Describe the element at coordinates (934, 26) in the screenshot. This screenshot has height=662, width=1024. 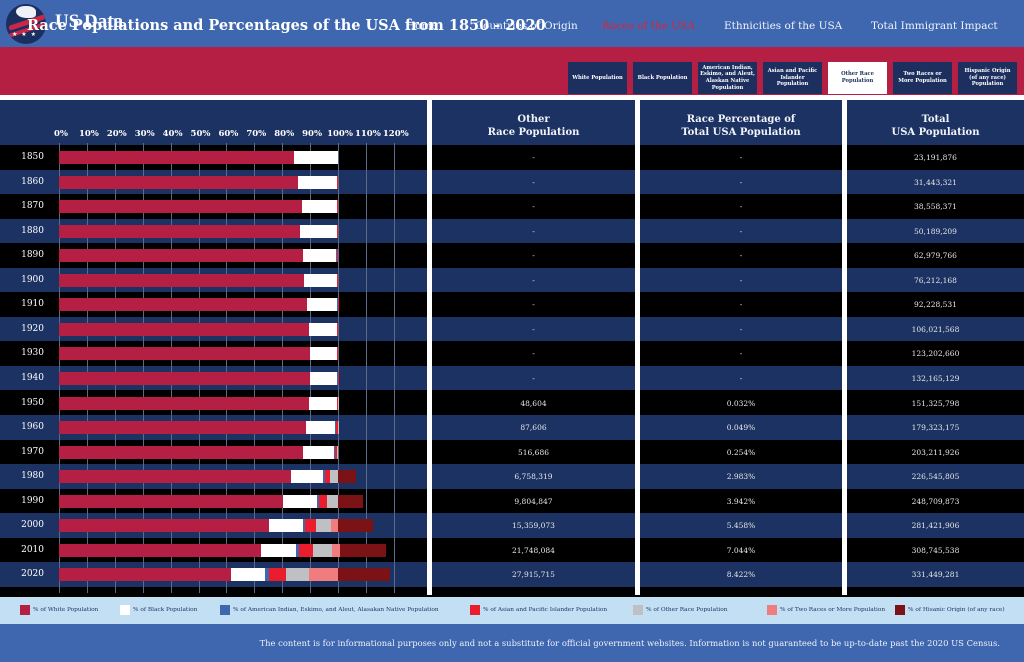
I see `nav-total-immigrant-impact: Total Immigrant Impact` at that location.